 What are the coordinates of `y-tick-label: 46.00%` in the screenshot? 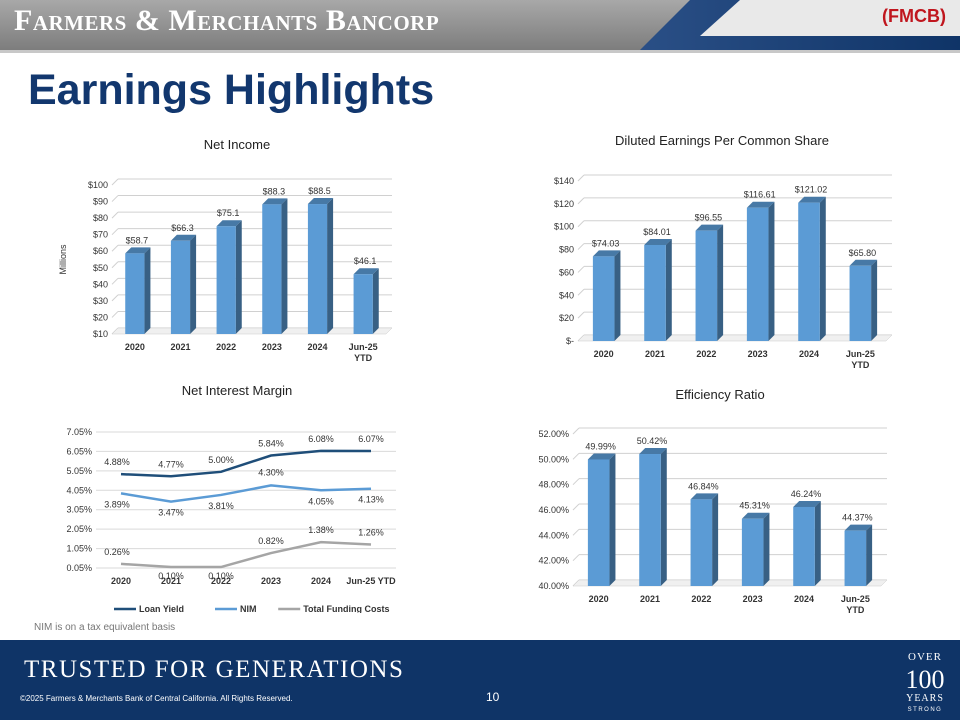 It's located at (553, 510).